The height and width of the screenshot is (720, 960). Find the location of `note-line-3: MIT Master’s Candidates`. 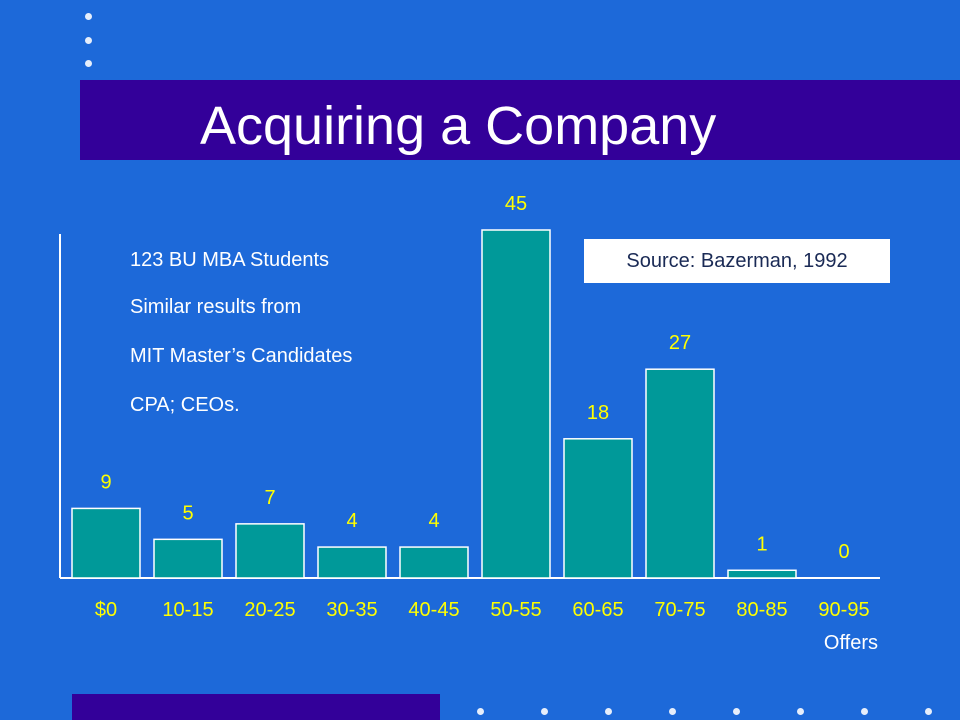

note-line-3: MIT Master’s Candidates is located at coordinates (241, 356).